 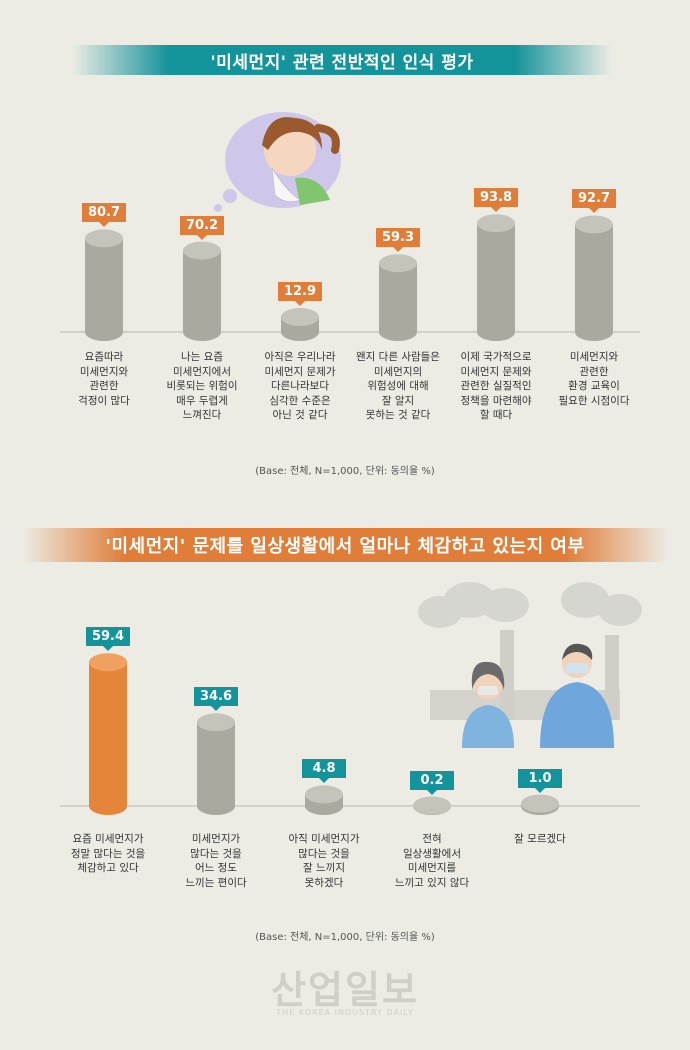 What do you see at coordinates (345, 1012) in the screenshot?
I see `logo-subtitle: THE KOREA INDUSTRY DAILY` at bounding box center [345, 1012].